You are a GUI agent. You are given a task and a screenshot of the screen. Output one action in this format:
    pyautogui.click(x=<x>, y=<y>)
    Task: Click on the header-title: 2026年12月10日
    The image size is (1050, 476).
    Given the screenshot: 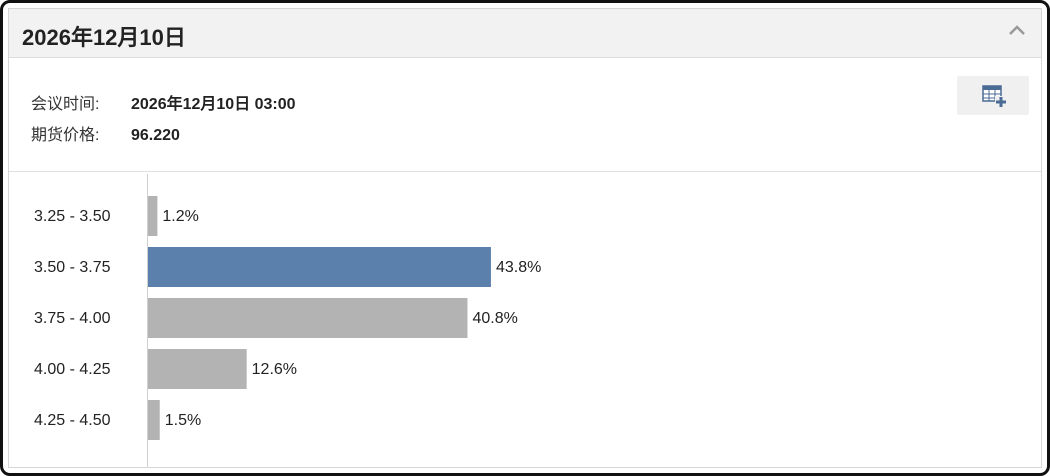 What is the action you would take?
    pyautogui.click(x=104, y=37)
    